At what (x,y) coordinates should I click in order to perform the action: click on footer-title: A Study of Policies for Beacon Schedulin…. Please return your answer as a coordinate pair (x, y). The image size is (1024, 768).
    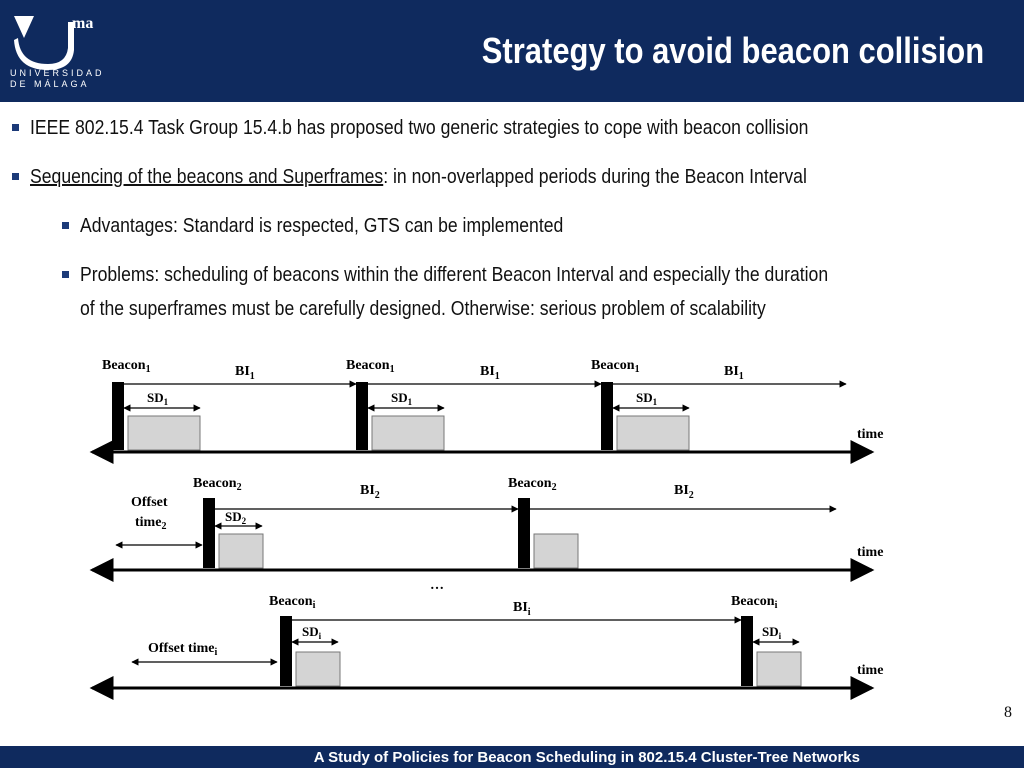
    Looking at the image, I should click on (586, 757).